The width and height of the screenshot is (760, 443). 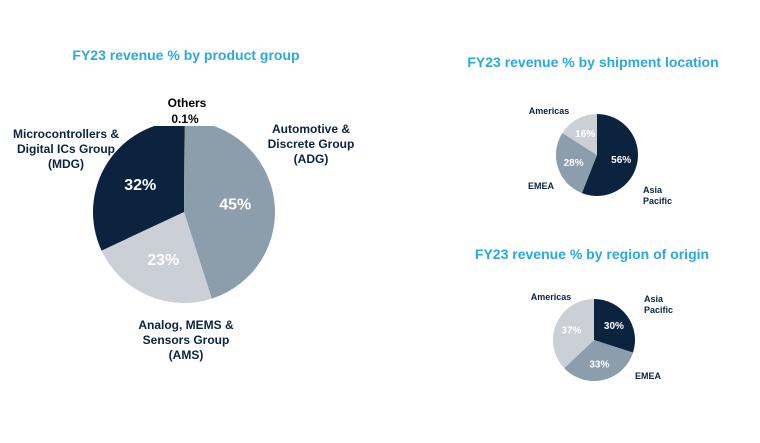 I want to click on ams-slice-label: Analog, MEMS & Sensors Group (AMS), so click(x=186, y=340).